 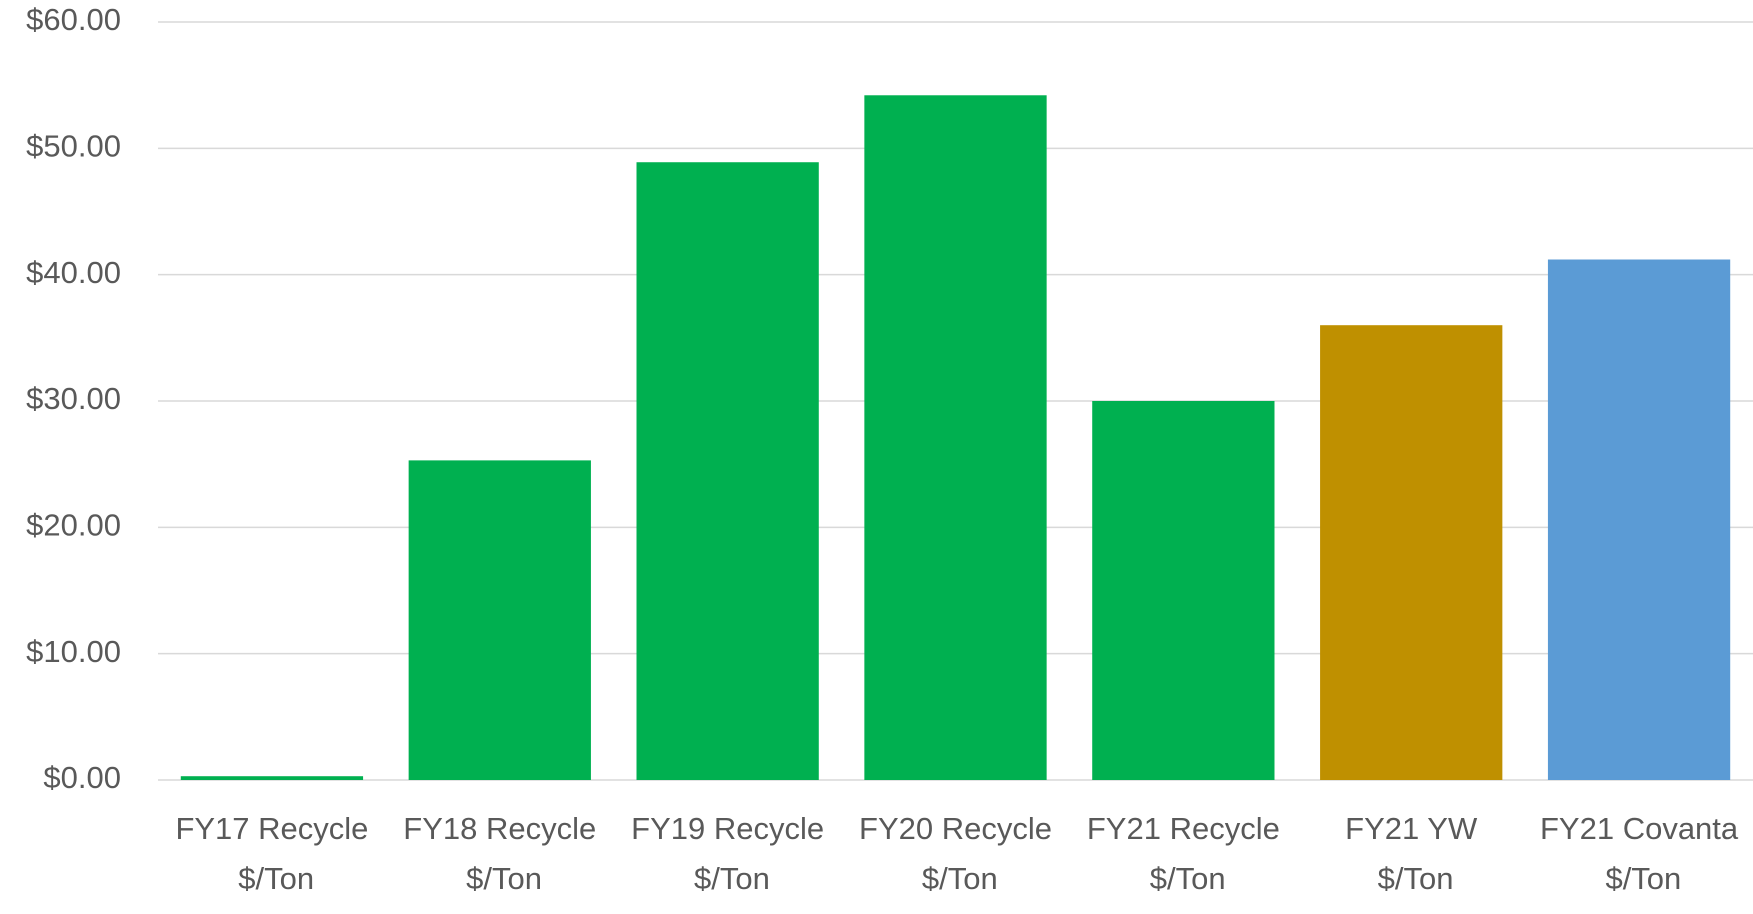 What do you see at coordinates (73, 651) in the screenshot?
I see `y-tick-label: $10.00` at bounding box center [73, 651].